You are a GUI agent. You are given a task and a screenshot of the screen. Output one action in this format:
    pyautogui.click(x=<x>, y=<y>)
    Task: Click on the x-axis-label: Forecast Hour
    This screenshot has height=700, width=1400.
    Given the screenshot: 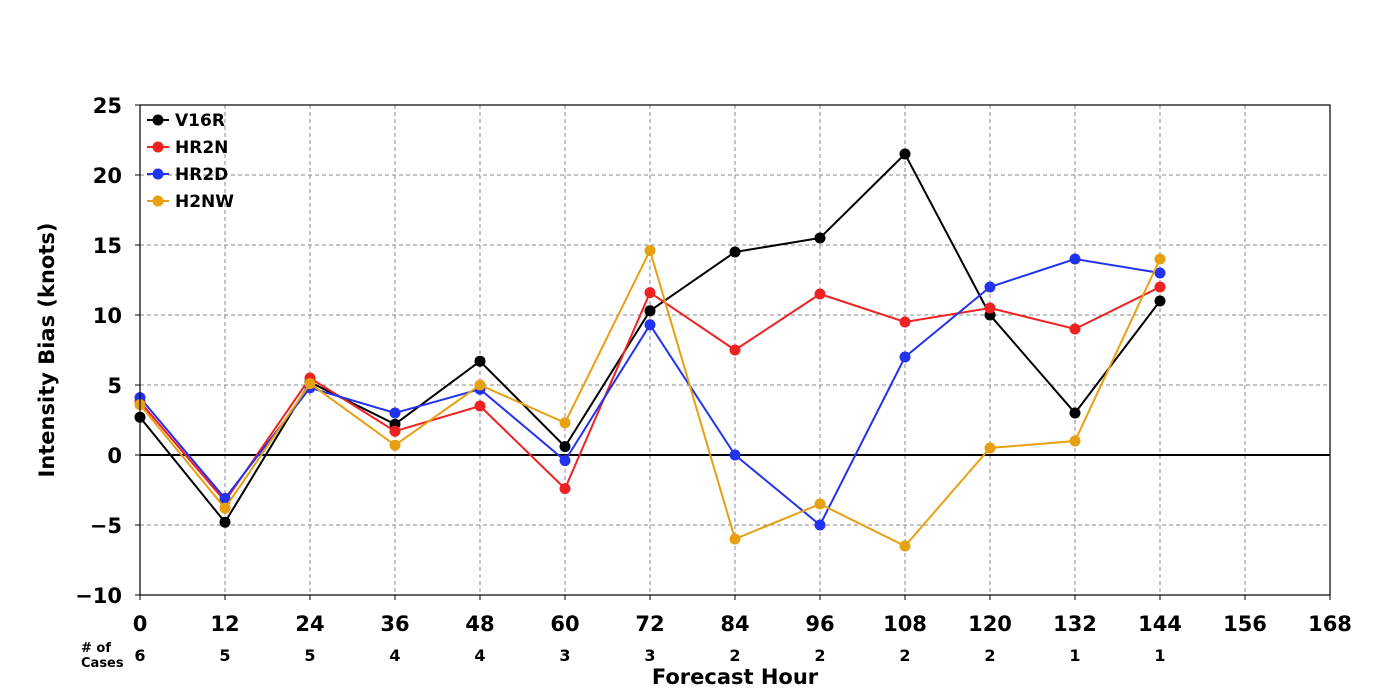 What is the action you would take?
    pyautogui.click(x=735, y=677)
    